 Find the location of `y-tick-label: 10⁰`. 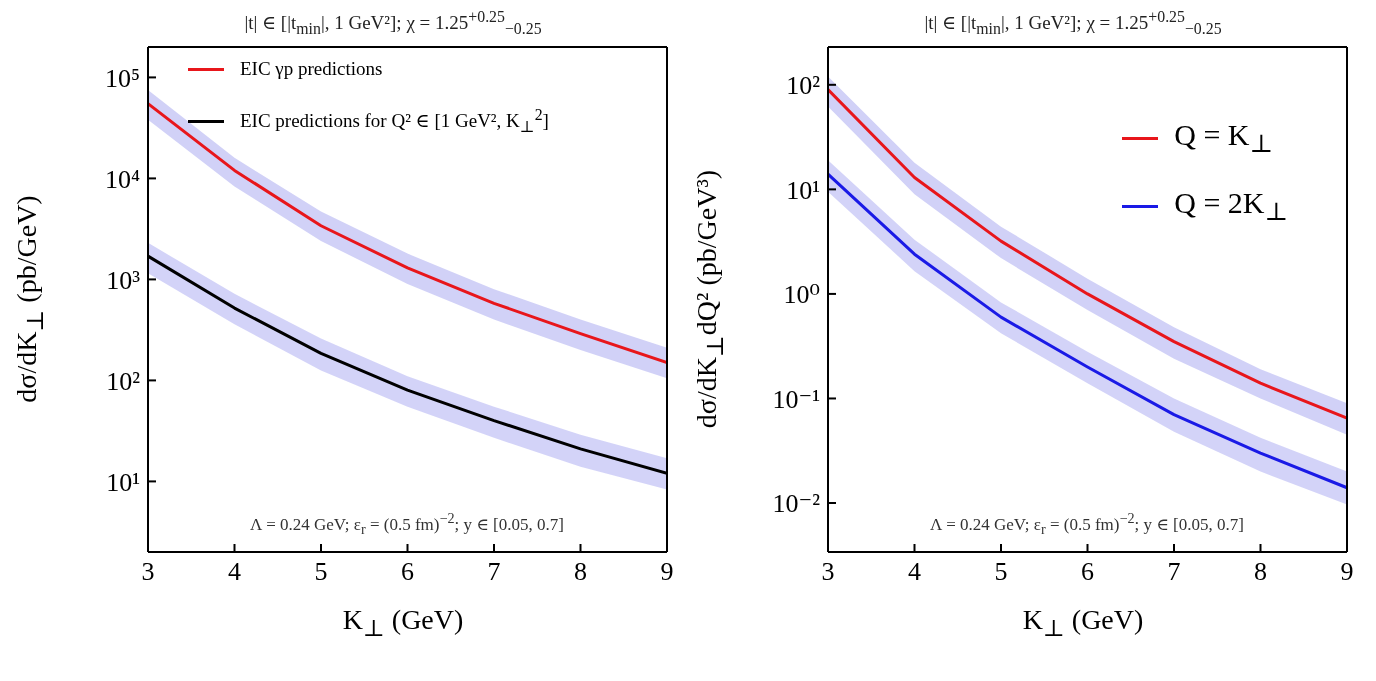

y-tick-label: 10⁰ is located at coordinates (801, 295).